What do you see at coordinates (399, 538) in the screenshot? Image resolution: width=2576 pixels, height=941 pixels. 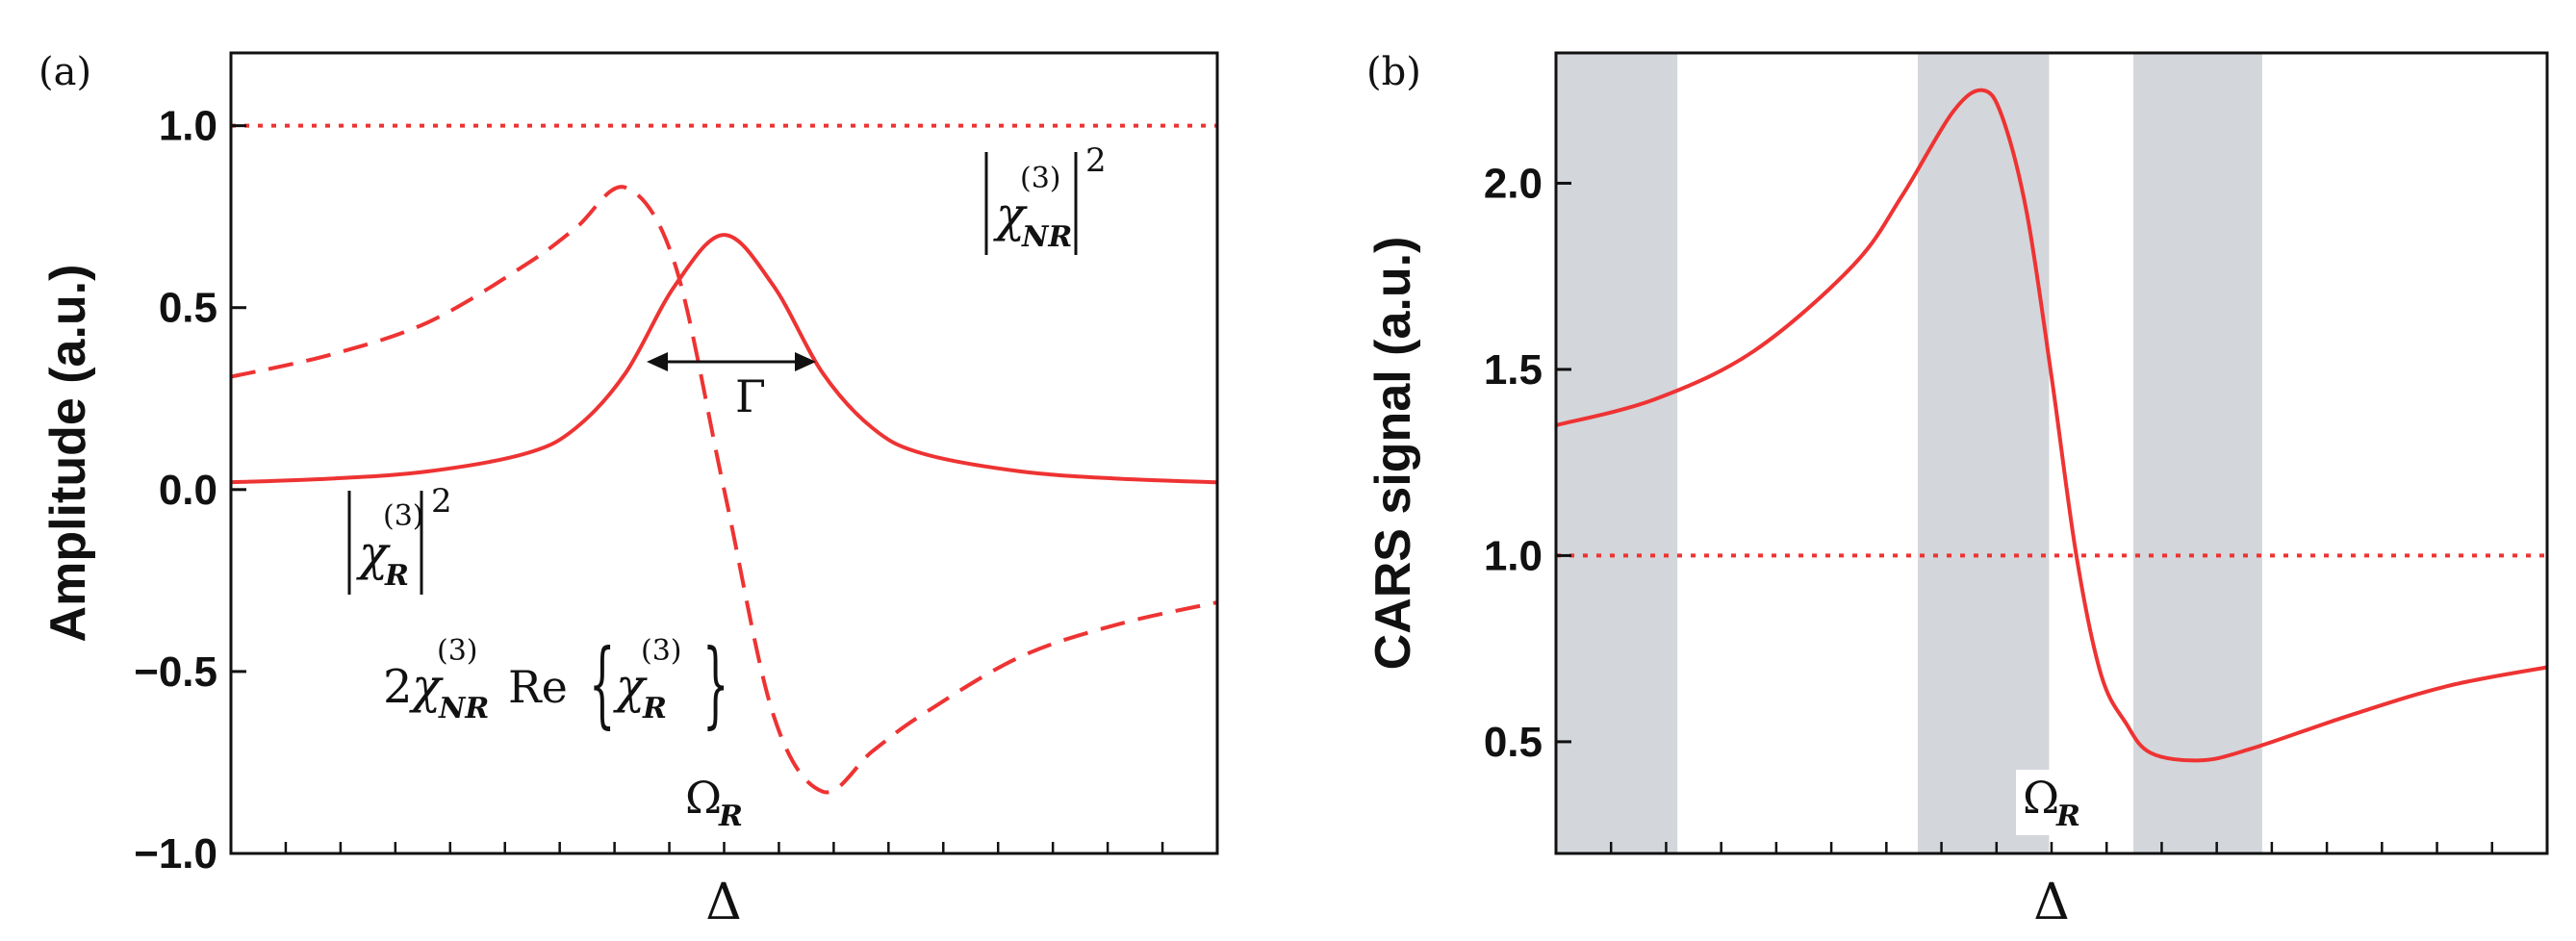 I see `r-amplitude-label: χ (3) R 2` at bounding box center [399, 538].